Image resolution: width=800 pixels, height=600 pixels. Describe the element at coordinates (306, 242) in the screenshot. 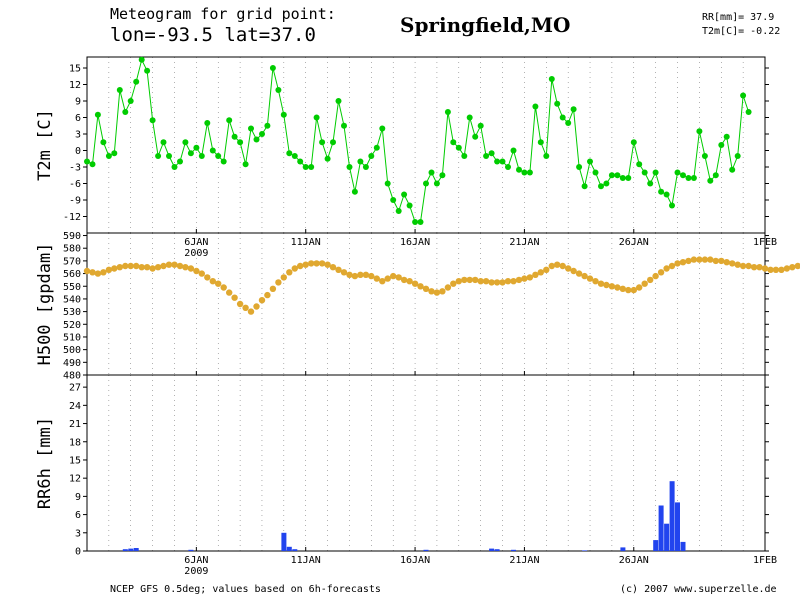

I see `t2m-xtick-label: 11JAN` at that location.